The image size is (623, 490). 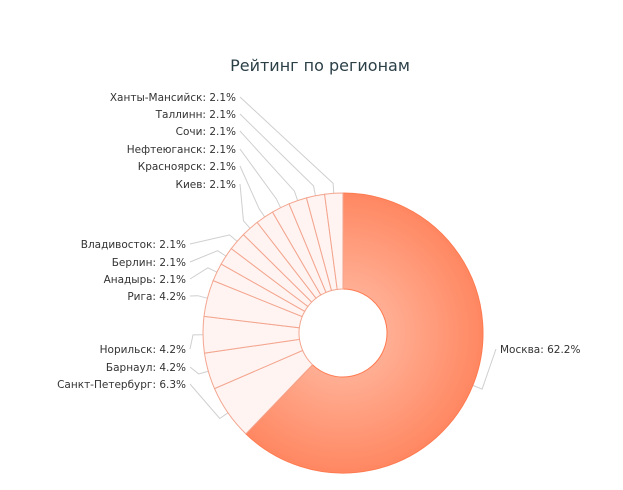 I want to click on slice-label: Красноярск: 2.1%, so click(x=187, y=167).